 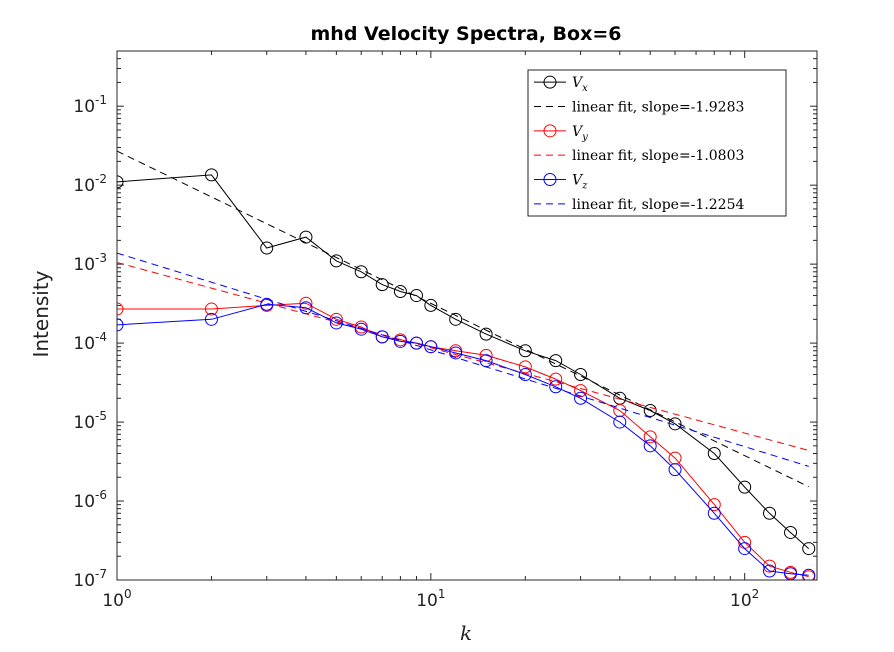 What do you see at coordinates (580, 182) in the screenshot?
I see `legend-entry-label: Vz` at bounding box center [580, 182].